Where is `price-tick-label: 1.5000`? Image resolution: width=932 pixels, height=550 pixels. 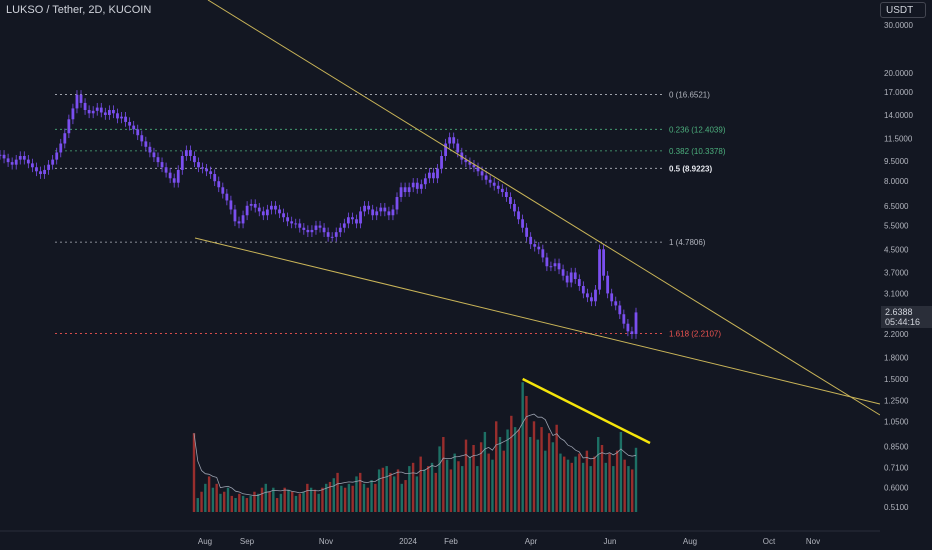
price-tick-label: 1.5000 is located at coordinates (896, 379).